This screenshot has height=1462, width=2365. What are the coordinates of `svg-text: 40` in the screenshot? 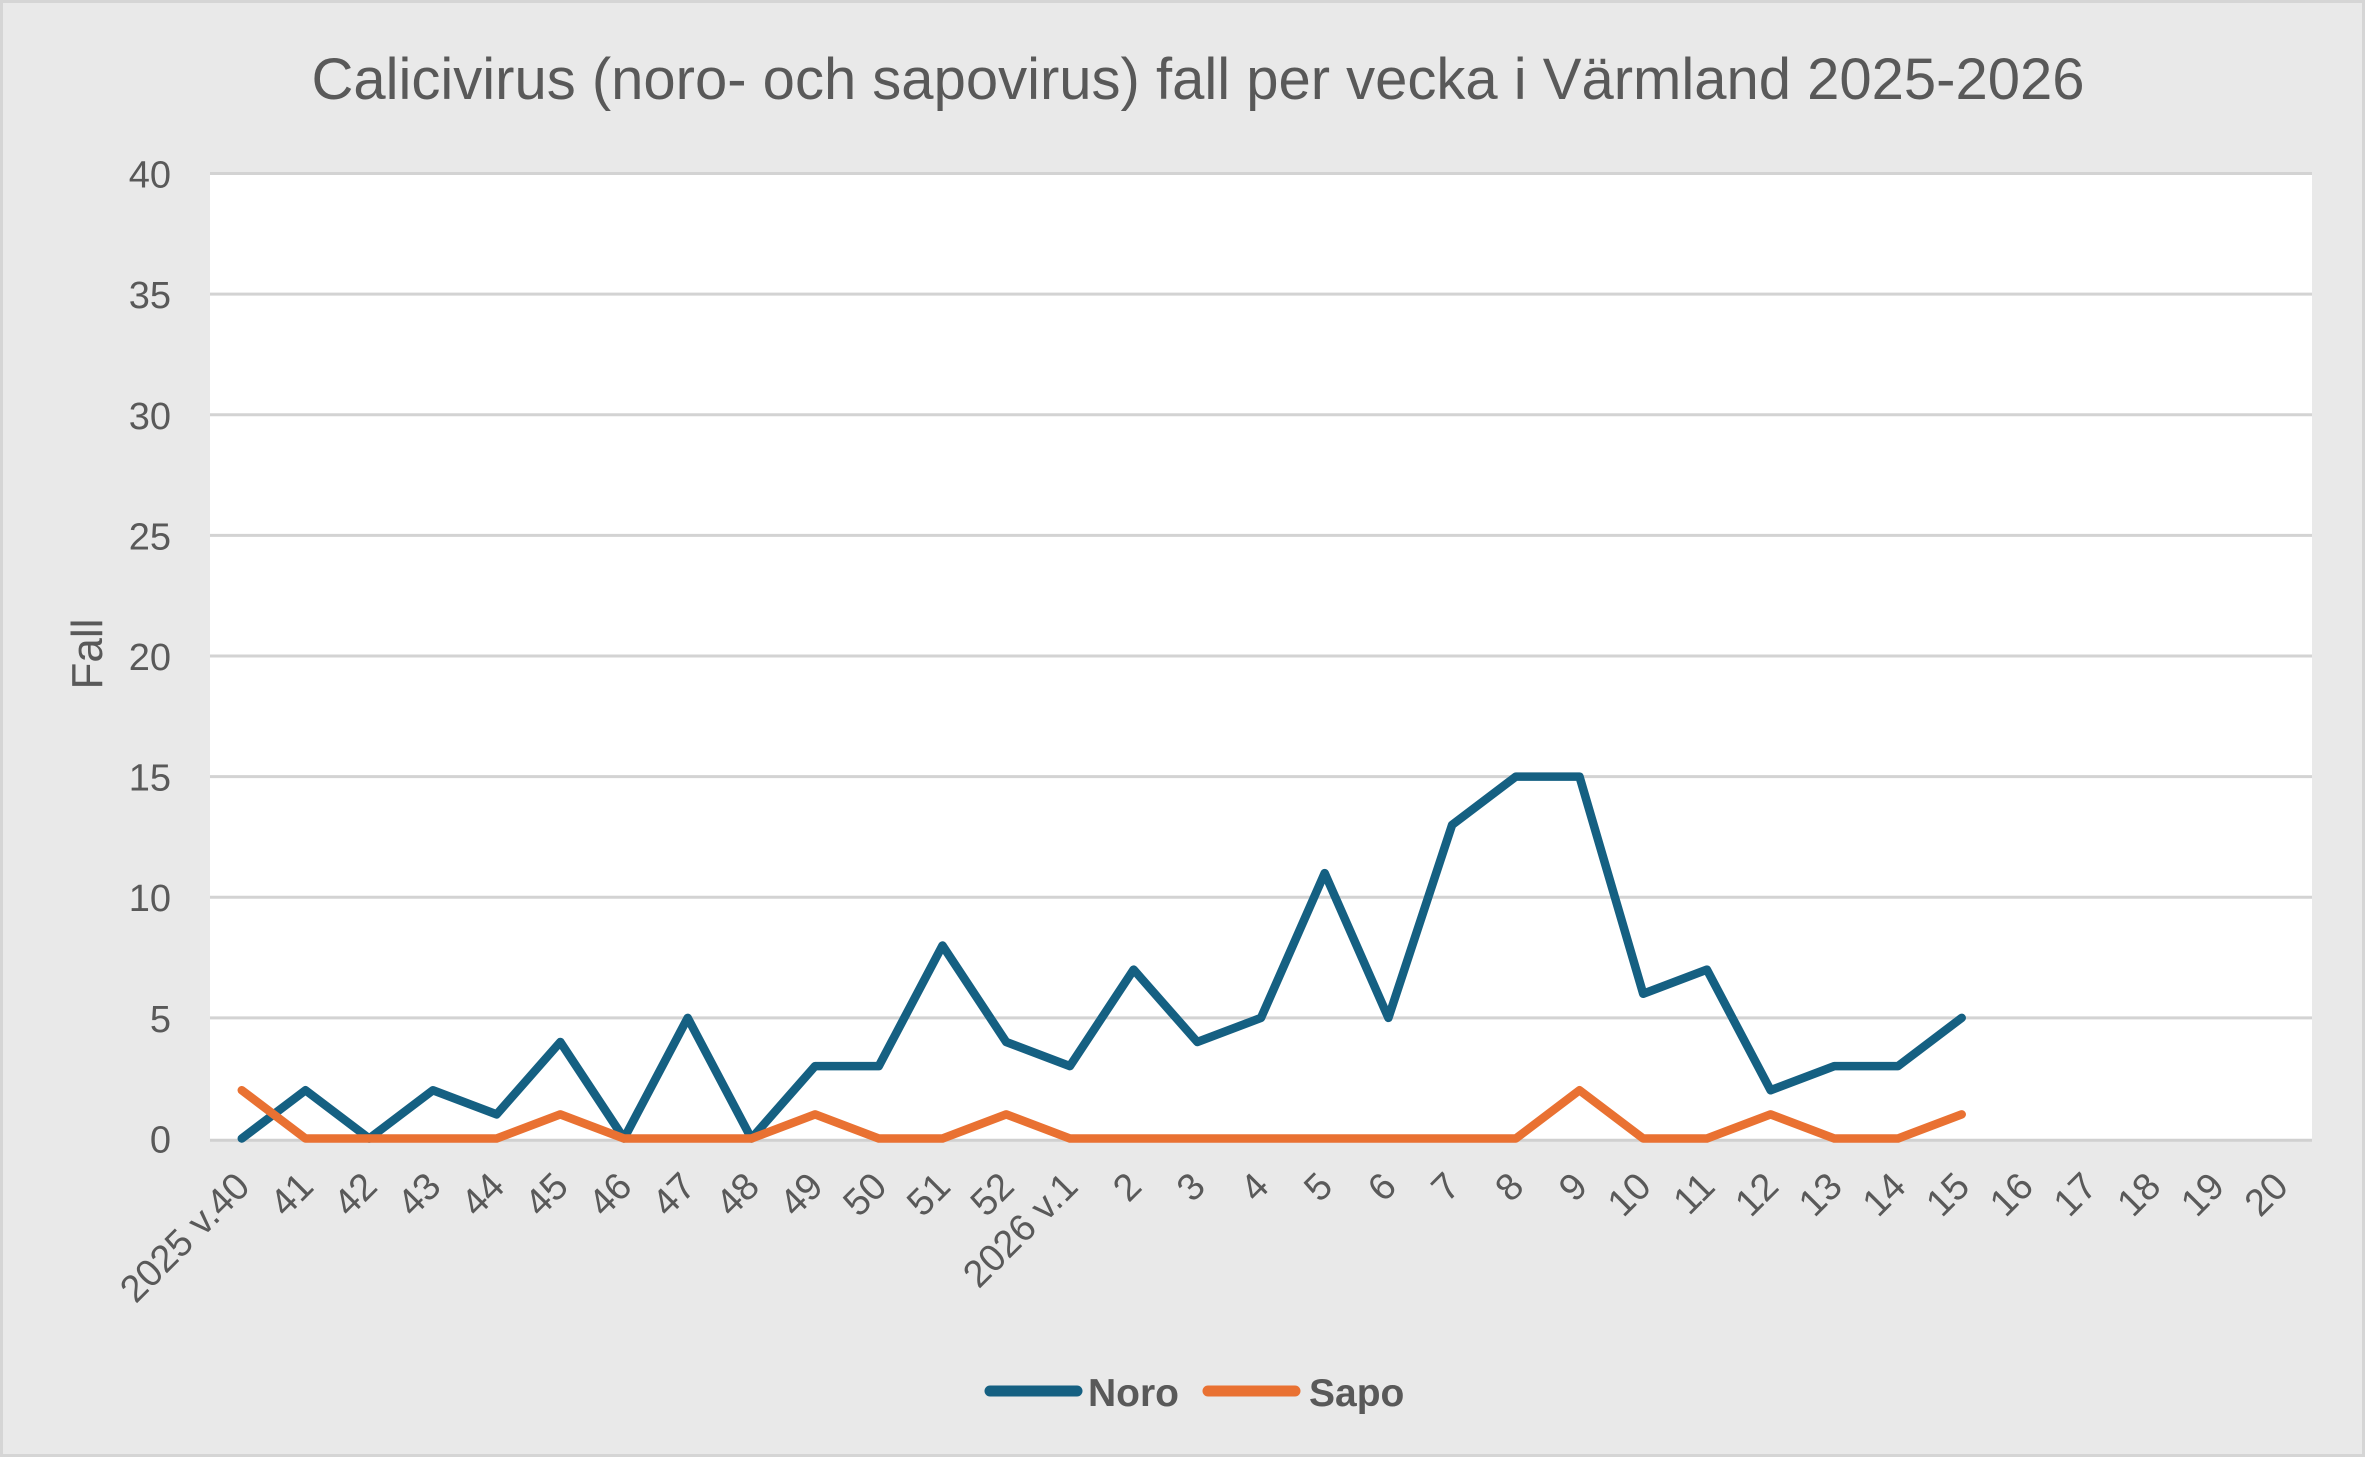 It's located at (150, 176).